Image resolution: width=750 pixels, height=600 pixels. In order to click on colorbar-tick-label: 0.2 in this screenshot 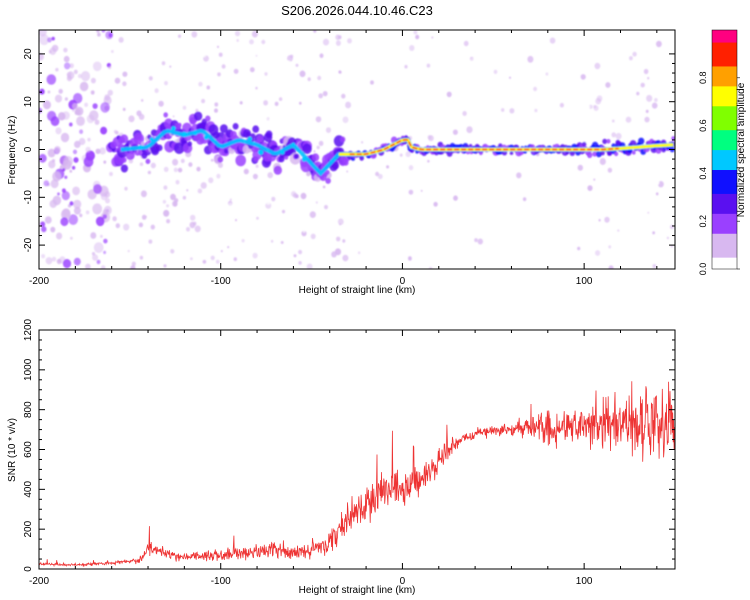, I will do `click(703, 221)`.